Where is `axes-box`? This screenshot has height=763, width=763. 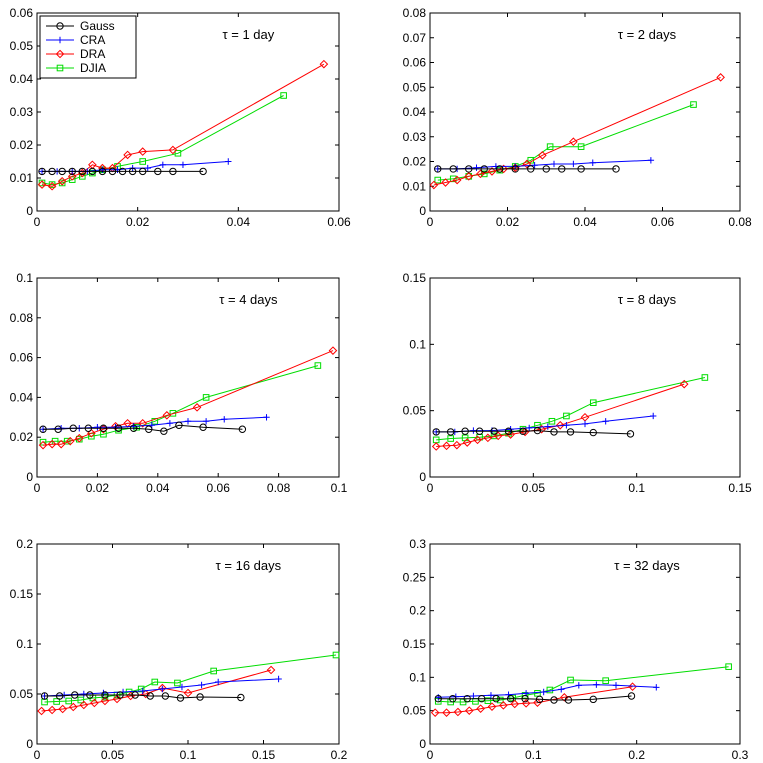 axes-box is located at coordinates (585, 112).